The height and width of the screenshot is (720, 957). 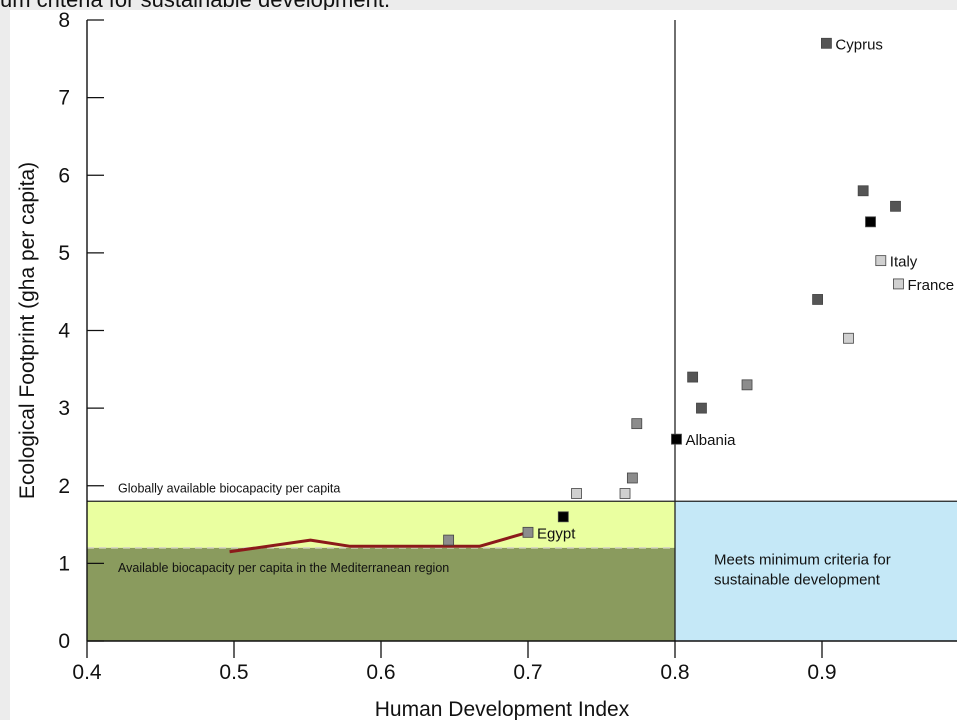 What do you see at coordinates (797, 579) in the screenshot?
I see `sustainable-region-label-line2: sustainable development` at bounding box center [797, 579].